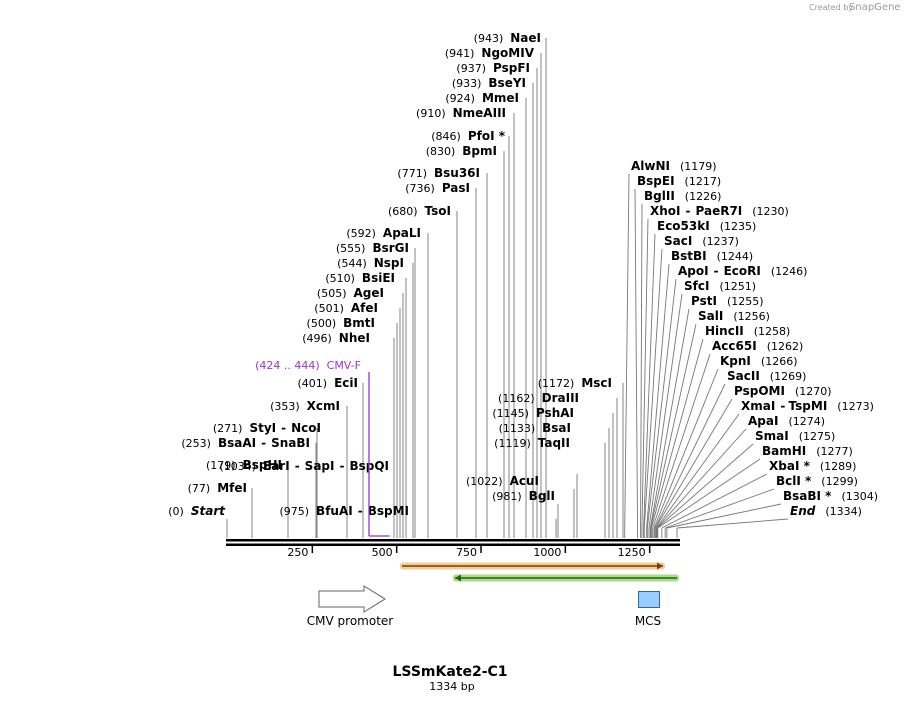 The width and height of the screenshot is (906, 702). I want to click on site-smai-1275: SmaI (1275), so click(795, 436).